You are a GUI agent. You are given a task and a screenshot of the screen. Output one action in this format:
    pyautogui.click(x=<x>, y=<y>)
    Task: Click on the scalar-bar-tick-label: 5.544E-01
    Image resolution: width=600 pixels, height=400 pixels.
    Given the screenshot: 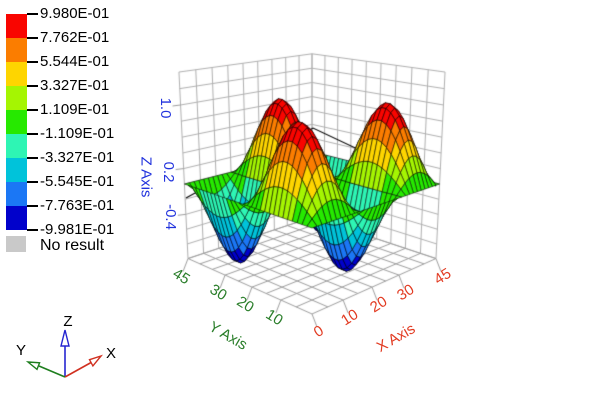 What is the action you would take?
    pyautogui.click(x=75, y=61)
    